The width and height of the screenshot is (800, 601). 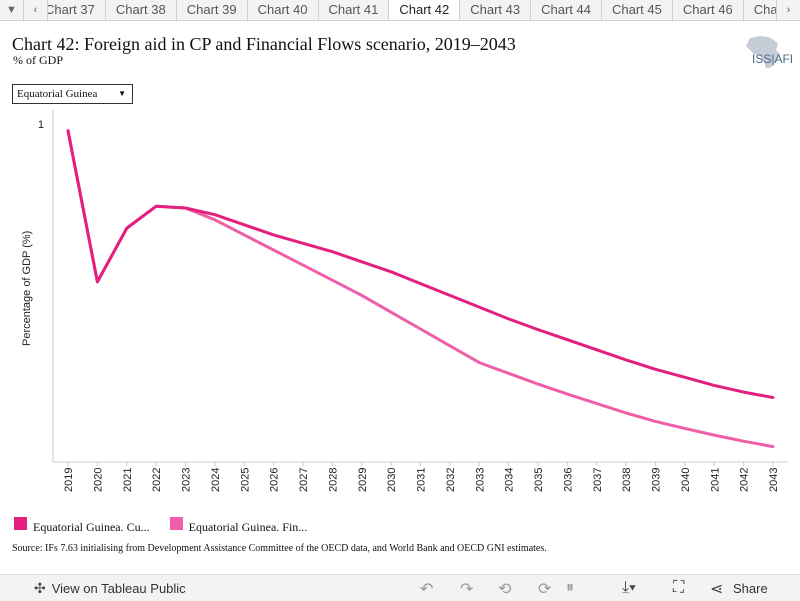 I want to click on tab-chart-47: Chart 47, so click(x=759, y=10).